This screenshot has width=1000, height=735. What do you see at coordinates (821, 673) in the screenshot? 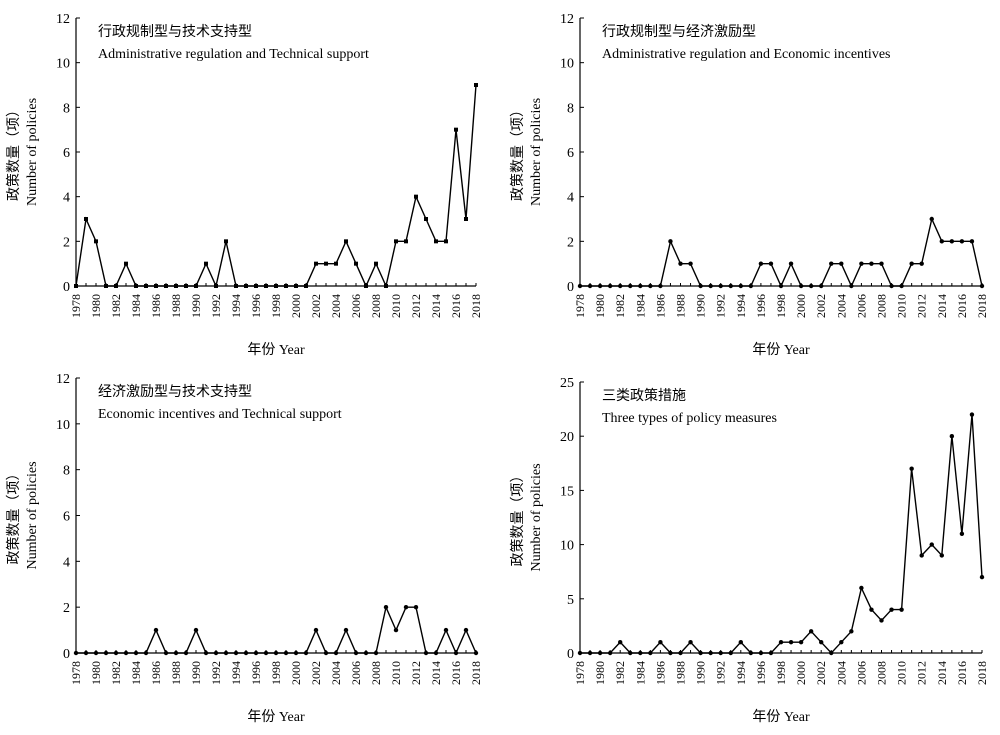
I see `x-tick-label: 2002` at bounding box center [821, 673].